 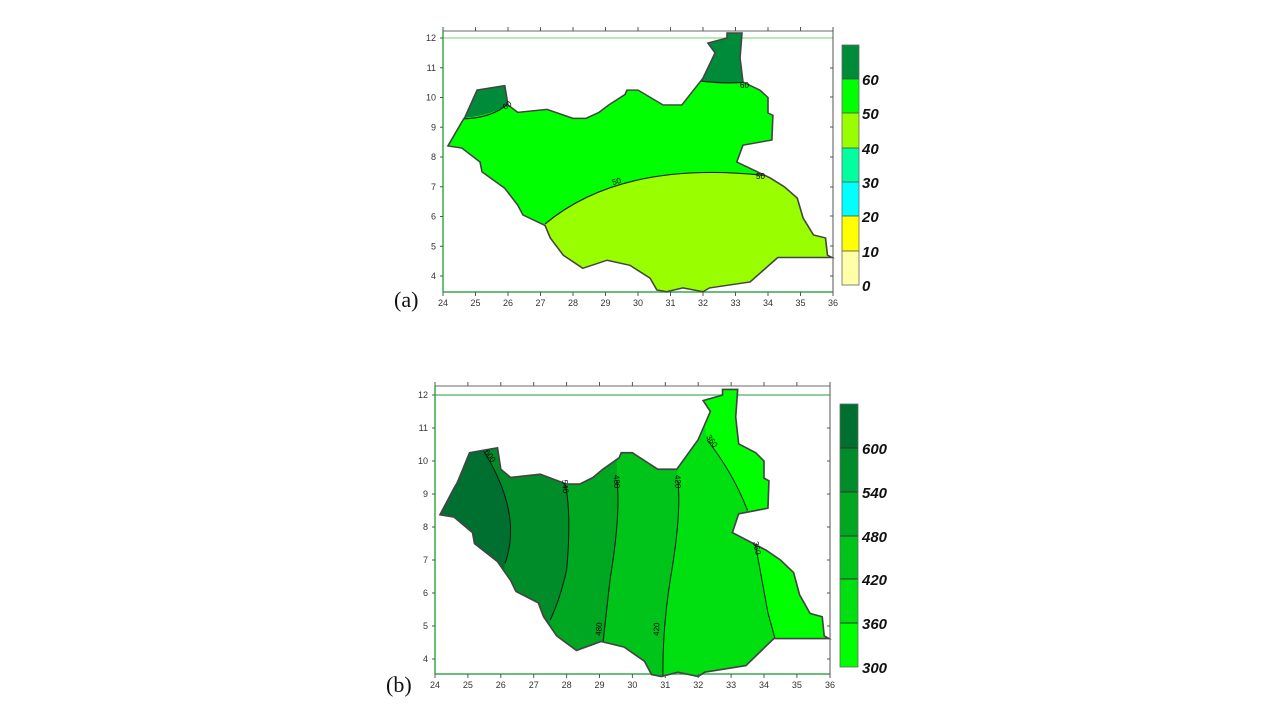 What do you see at coordinates (874, 580) in the screenshot?
I see `svg-text: 420` at bounding box center [874, 580].